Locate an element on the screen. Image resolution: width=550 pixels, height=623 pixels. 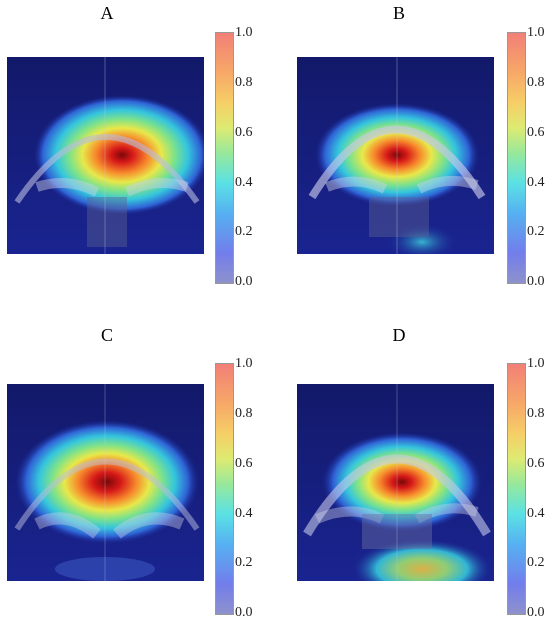
colorbar-b is located at coordinates (516, 158).